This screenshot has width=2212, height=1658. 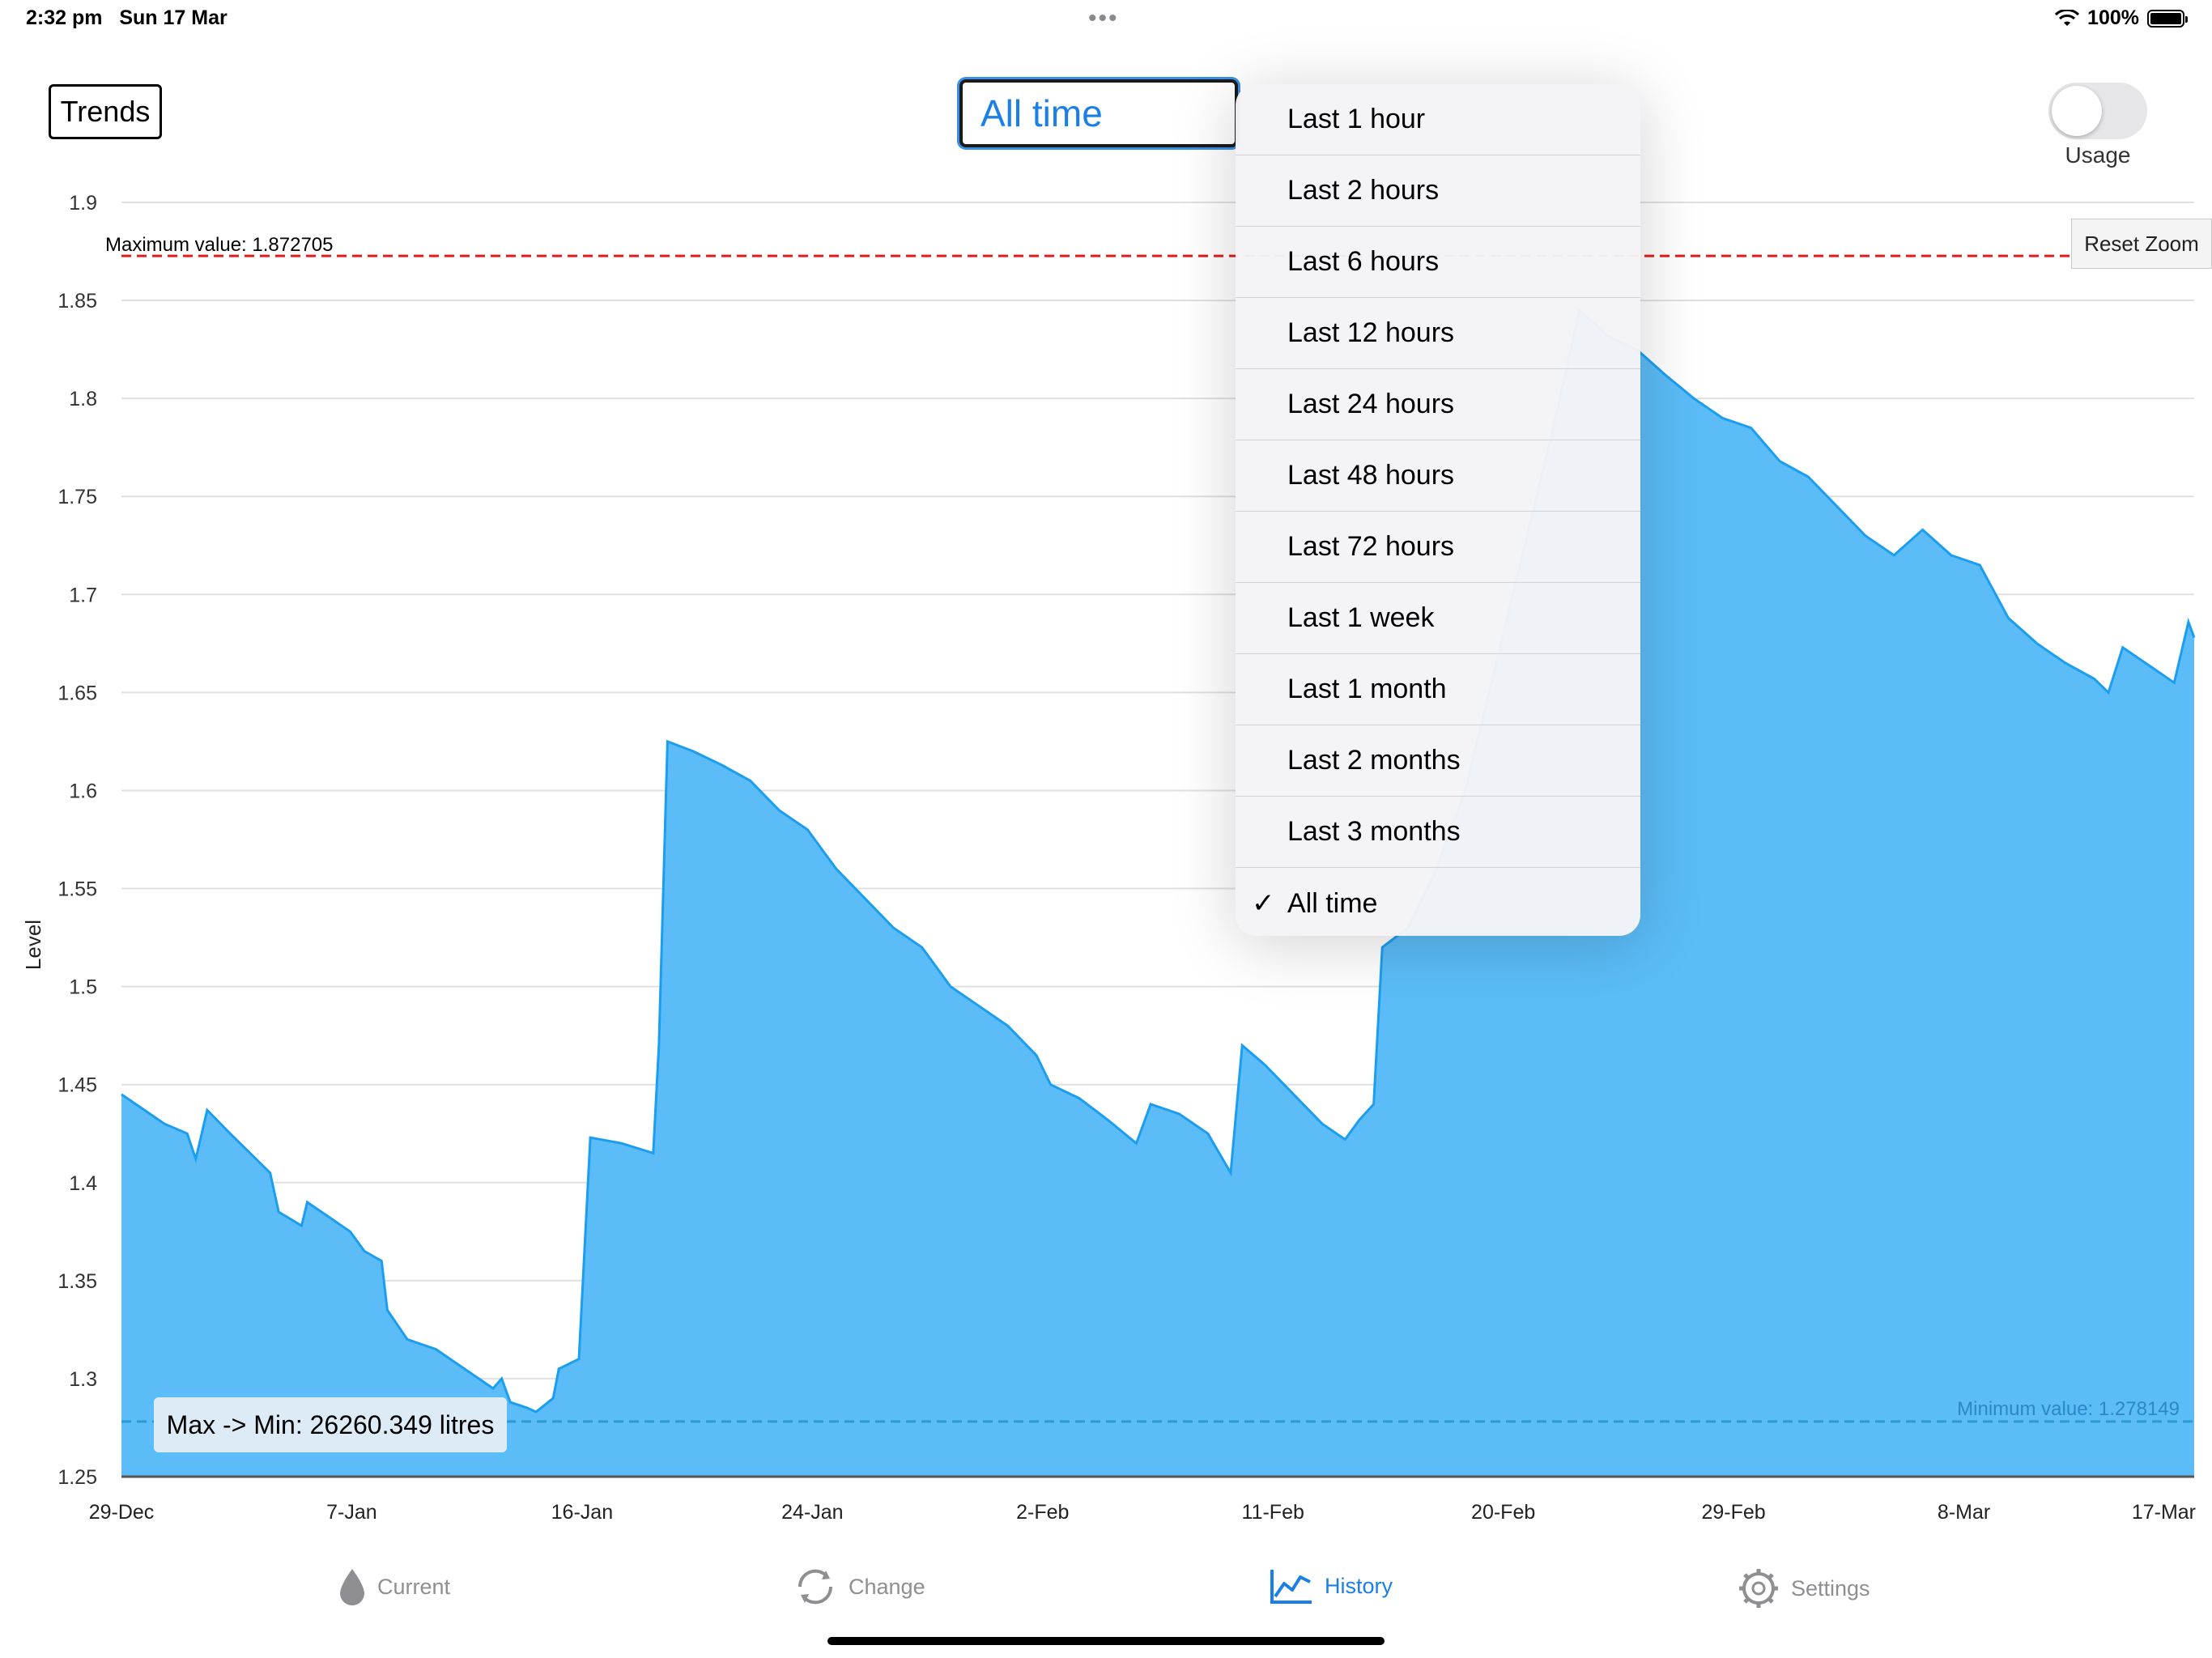 I want to click on dropdown-item: Last 1 hour, so click(x=1438, y=119).